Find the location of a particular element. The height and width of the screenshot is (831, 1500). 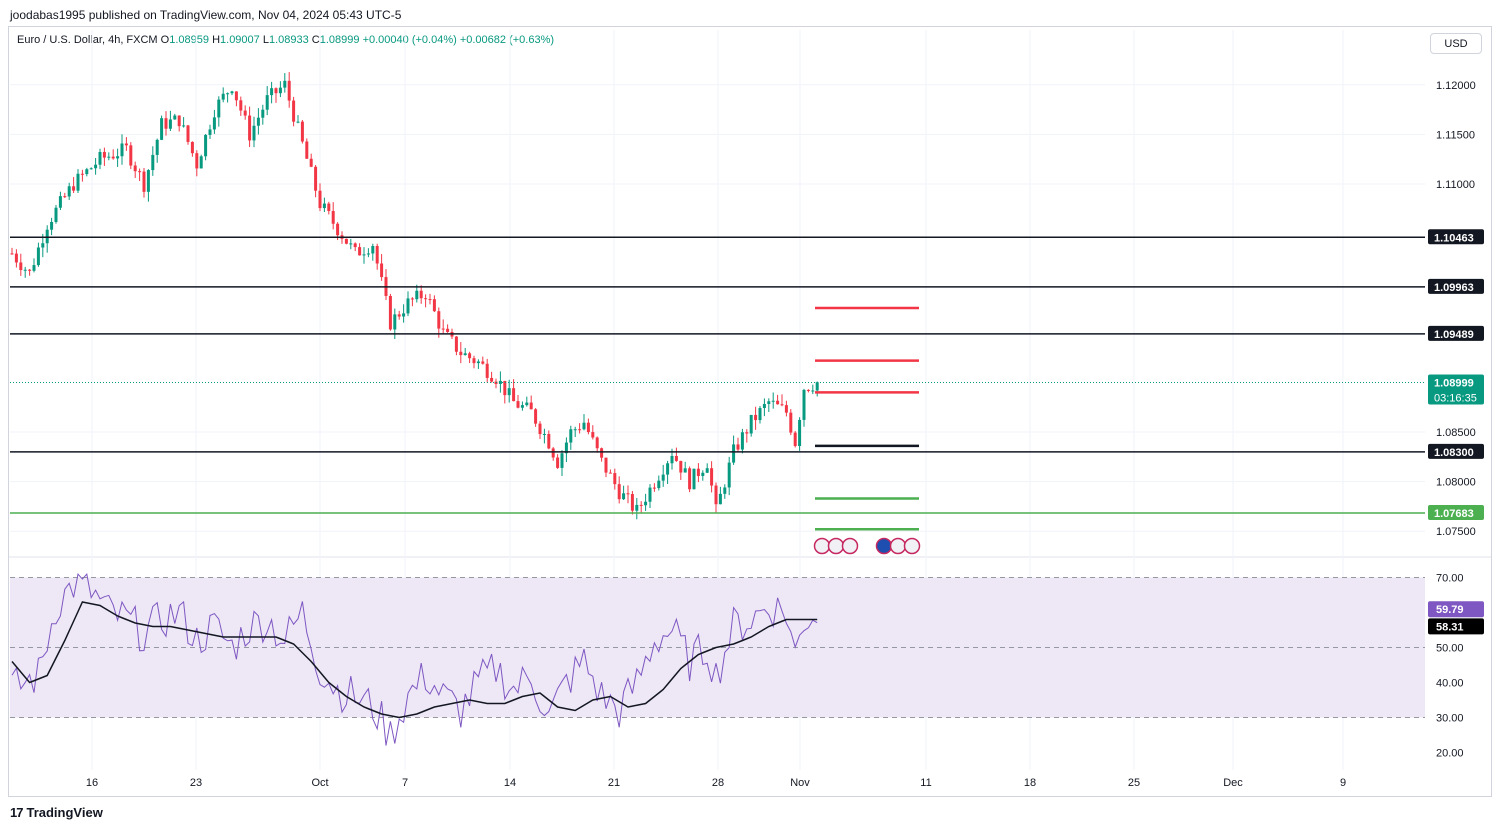

change-value-2: +0.00682 (+0.63%) is located at coordinates (507, 40).